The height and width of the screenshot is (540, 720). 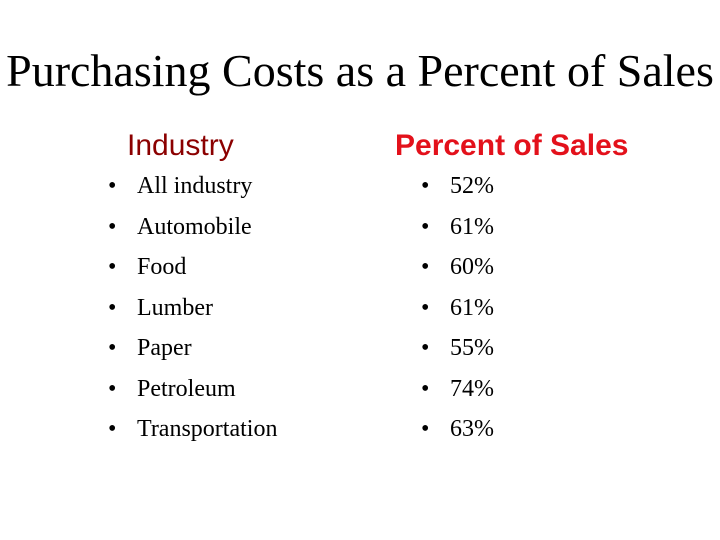 What do you see at coordinates (472, 186) in the screenshot?
I see `percent-value: 52%` at bounding box center [472, 186].